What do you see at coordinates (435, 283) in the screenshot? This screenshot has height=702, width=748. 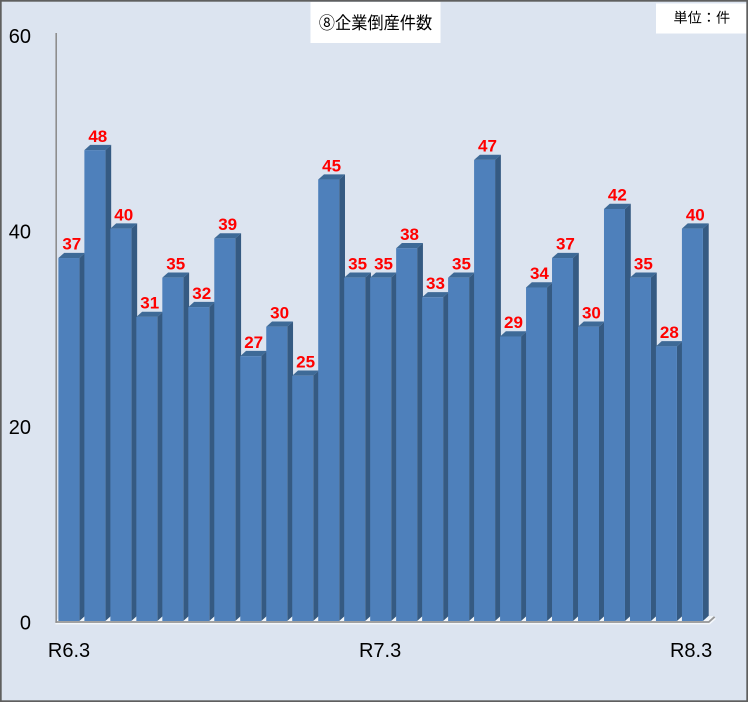 I see `svg-text: 33` at bounding box center [435, 283].